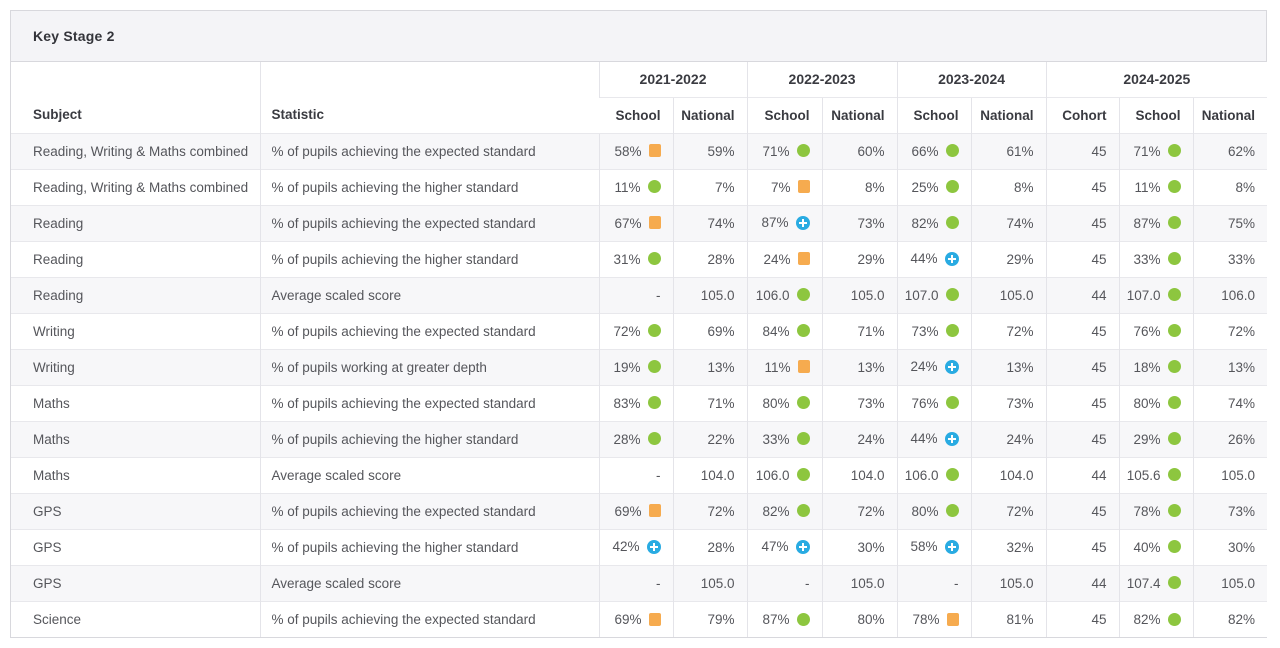 The image size is (1280, 648). What do you see at coordinates (921, 295) in the screenshot?
I see `cell-value: 107.0` at bounding box center [921, 295].